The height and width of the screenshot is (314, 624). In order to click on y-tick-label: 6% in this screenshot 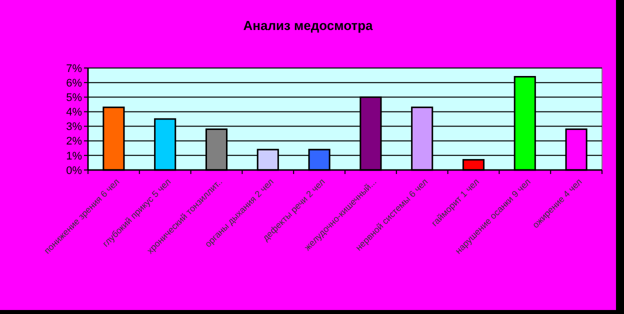, I will do `click(74, 83)`.